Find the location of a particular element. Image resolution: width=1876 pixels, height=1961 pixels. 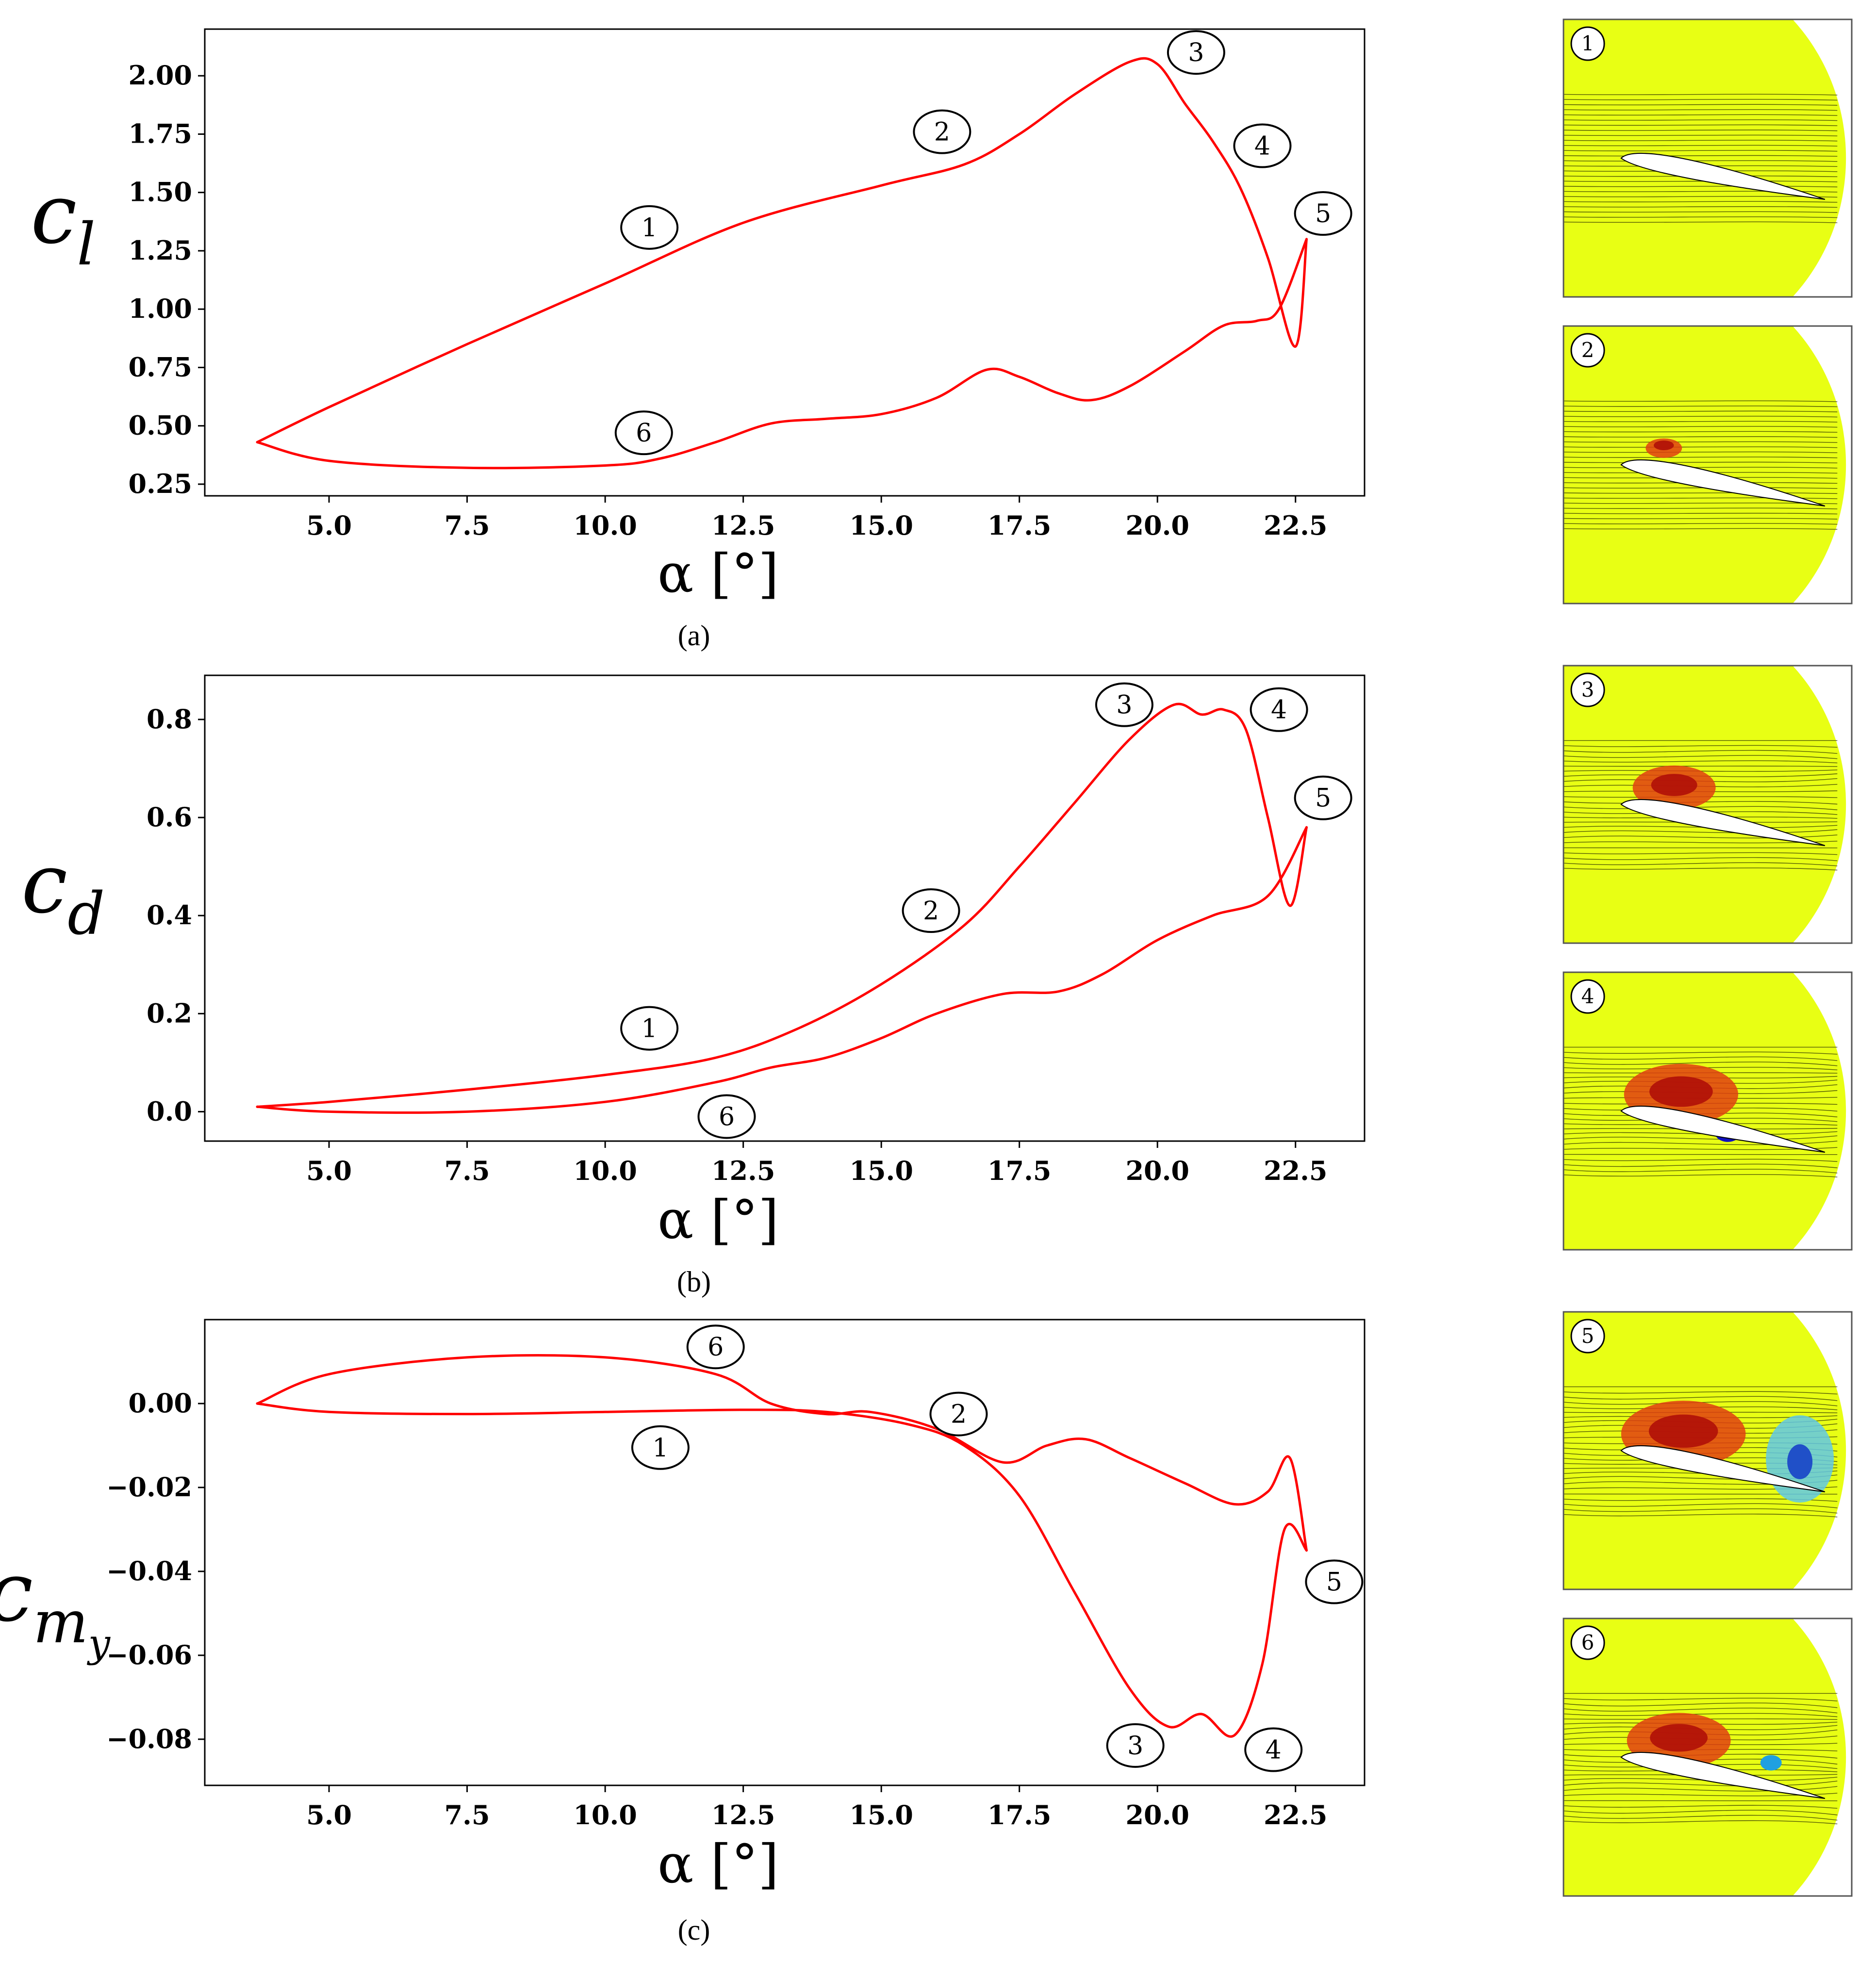

annotation-4: 4 is located at coordinates (1279, 709).